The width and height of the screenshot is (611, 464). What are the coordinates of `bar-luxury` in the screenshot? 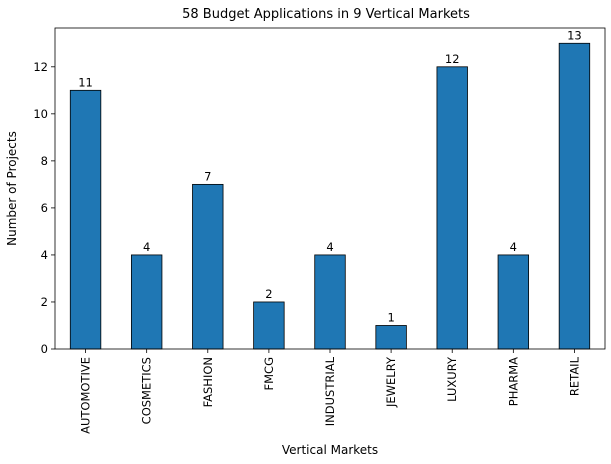 It's located at (452, 208).